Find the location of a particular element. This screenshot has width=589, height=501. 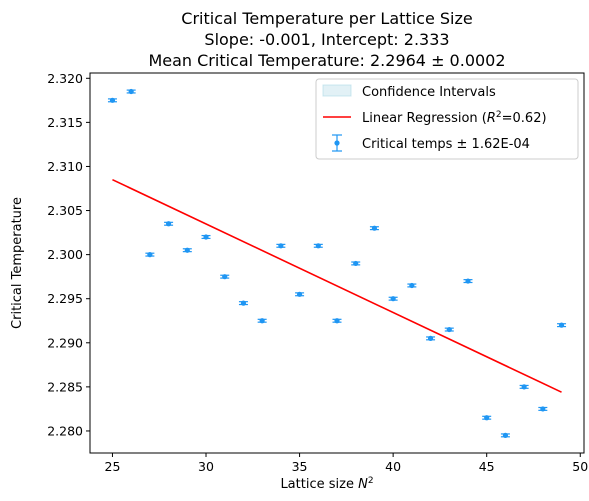

title-line-1: Critical Temperature per Lattice Size is located at coordinates (326, 18).